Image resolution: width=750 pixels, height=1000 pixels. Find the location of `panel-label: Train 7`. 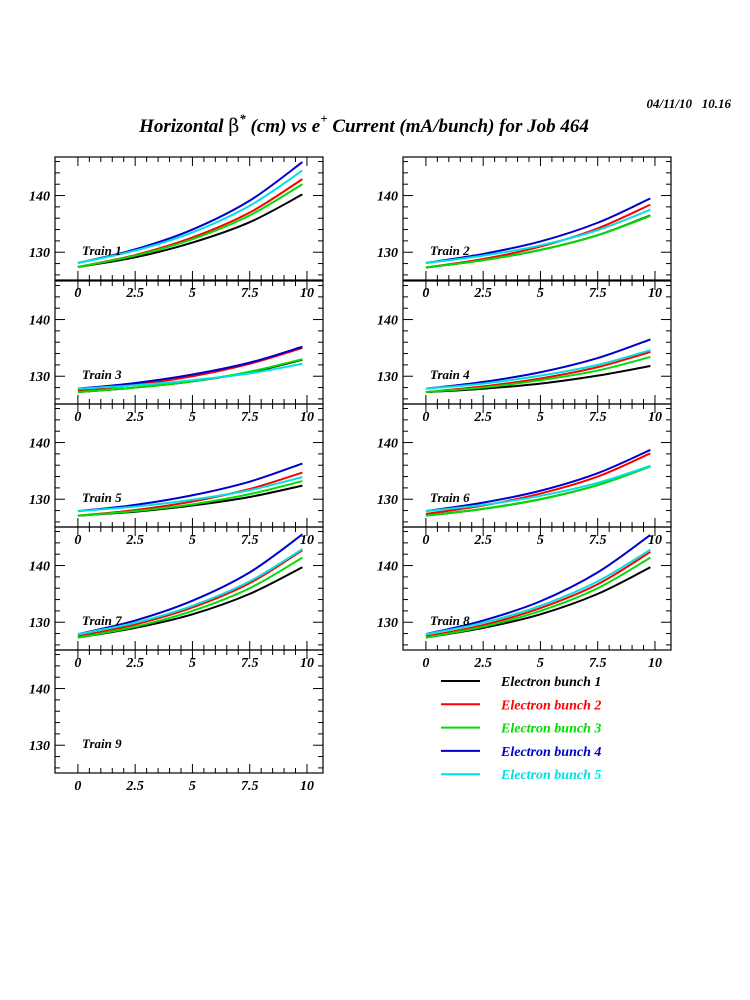

panel-label: Train 7 is located at coordinates (102, 620).